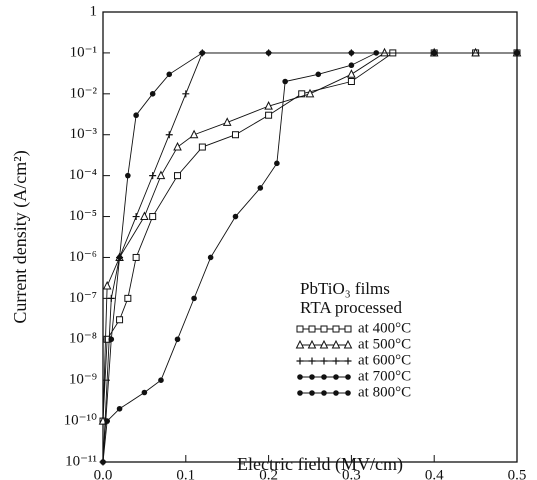  What do you see at coordinates (384, 344) in the screenshot?
I see `legend-label: at 500°C` at bounding box center [384, 344].